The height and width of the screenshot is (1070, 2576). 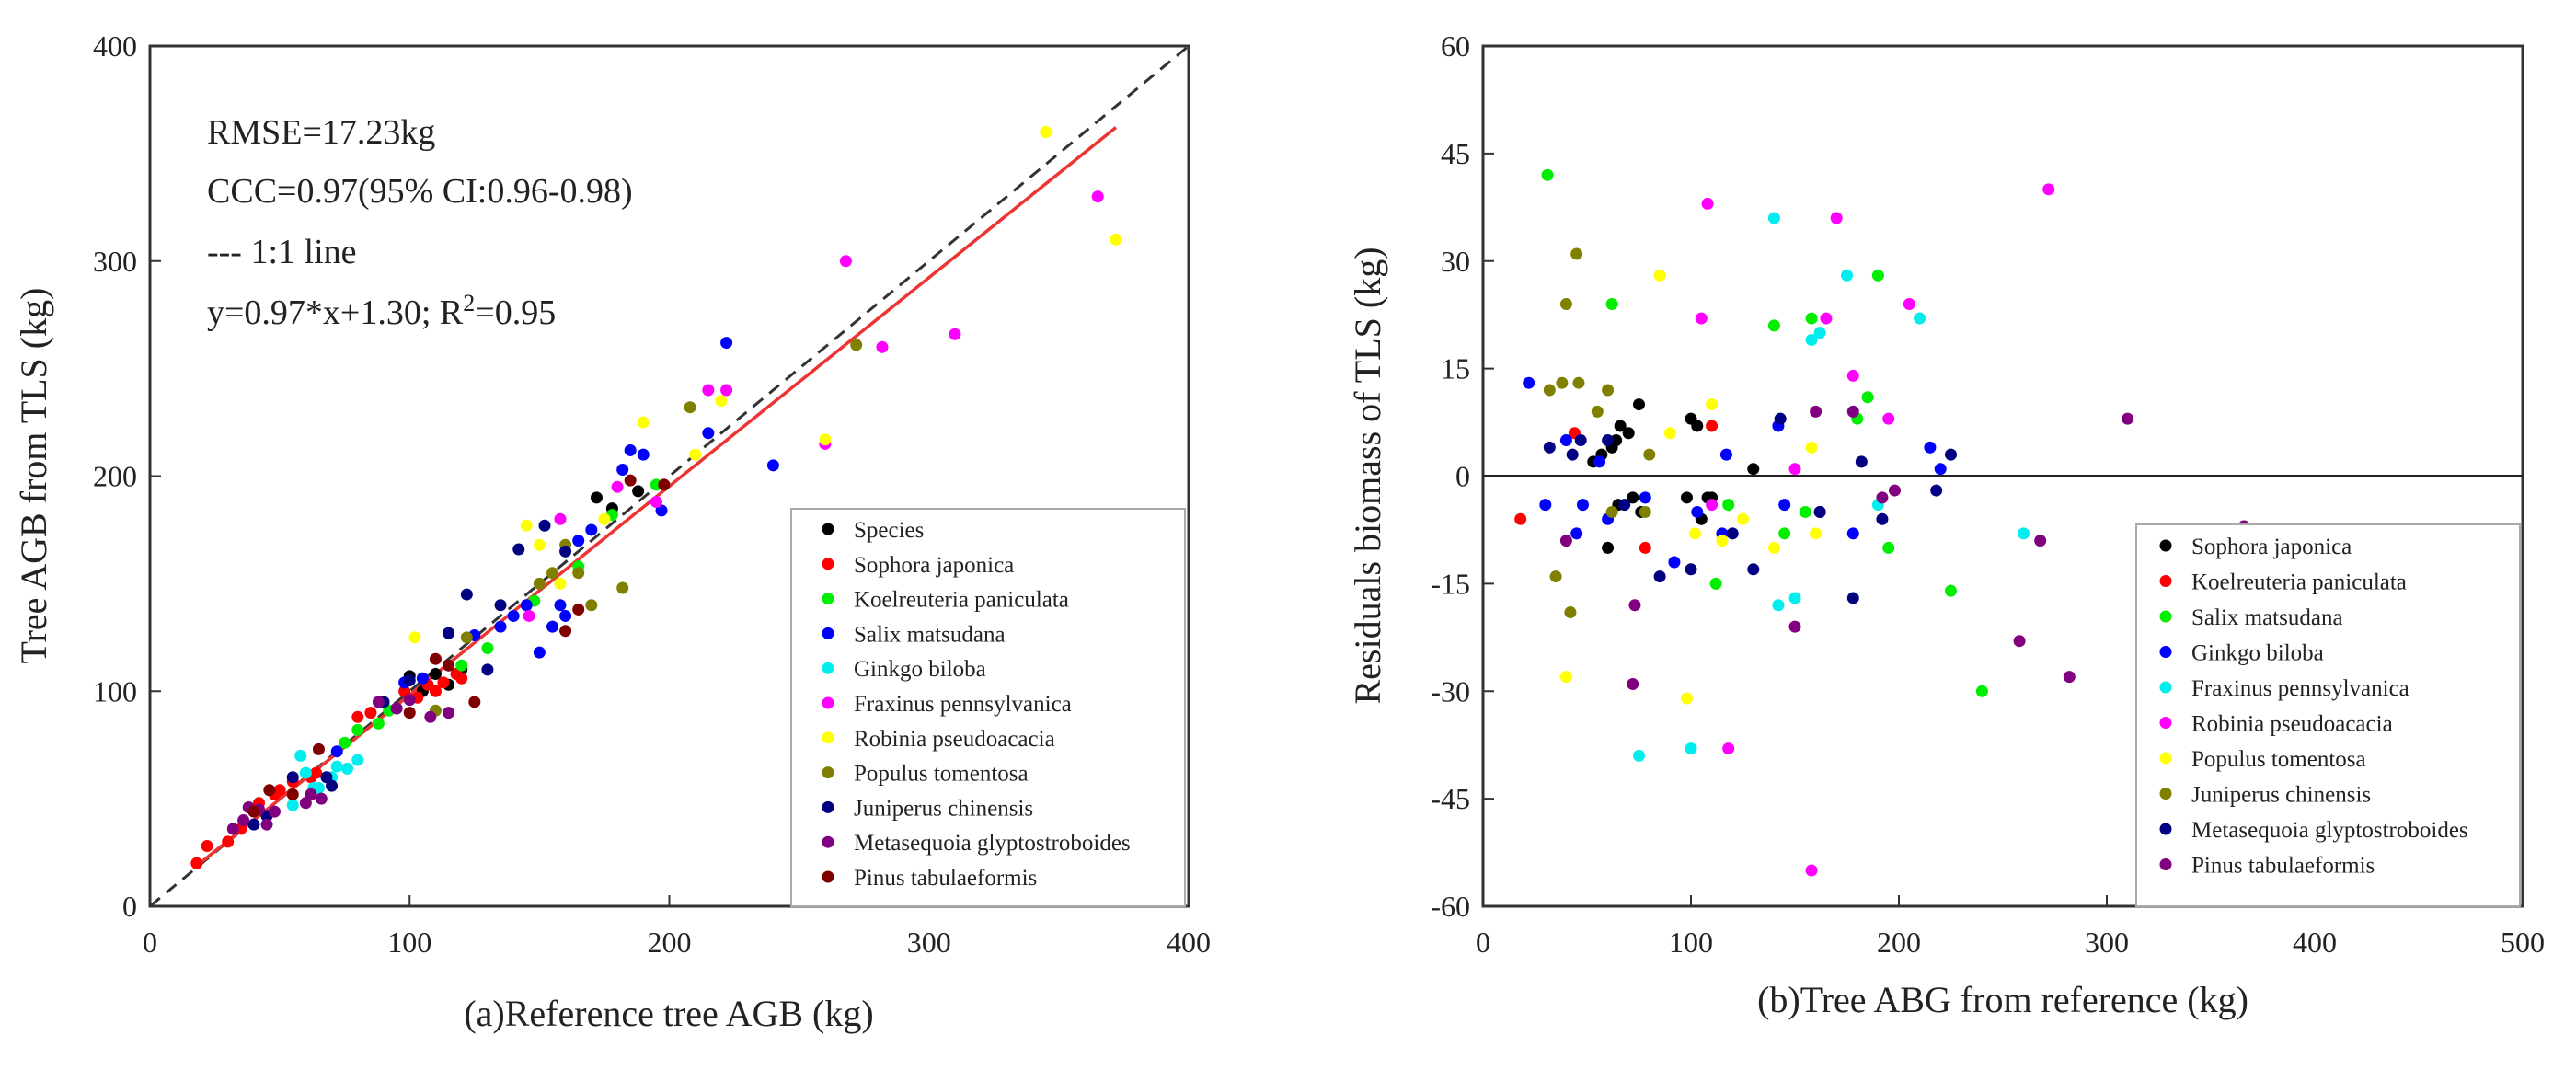 What do you see at coordinates (1450, 583) in the screenshot?
I see `panel-b-y-tick-label: -15` at bounding box center [1450, 583].